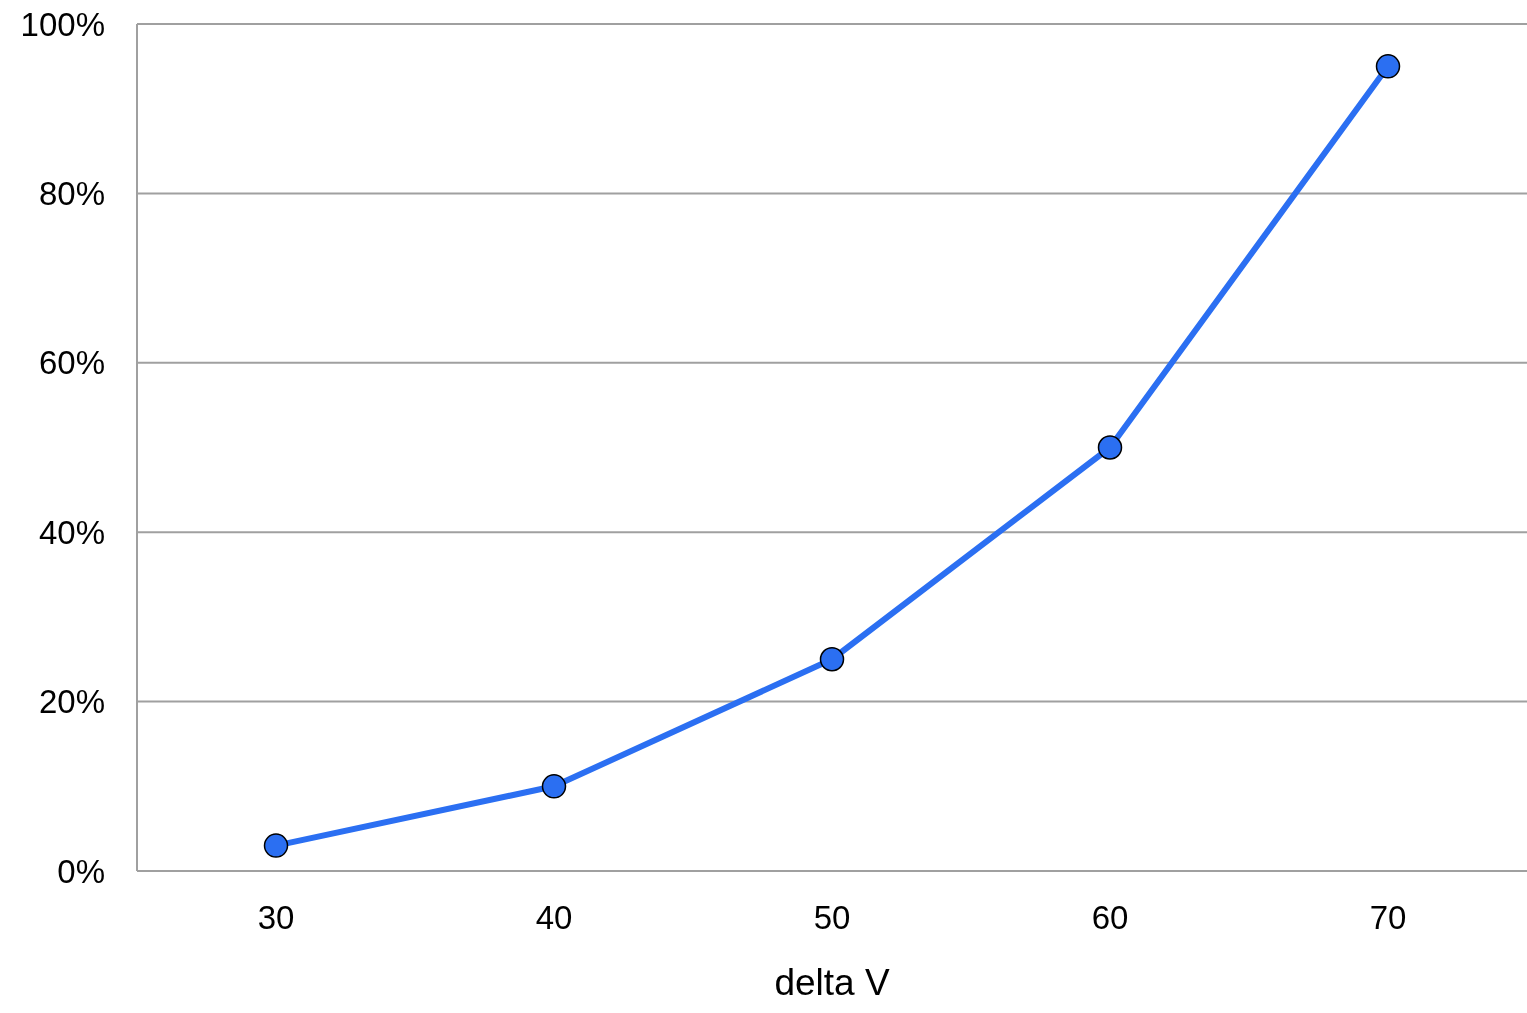  Describe the element at coordinates (832, 917) in the screenshot. I see `x-tick-label: 50` at that location.